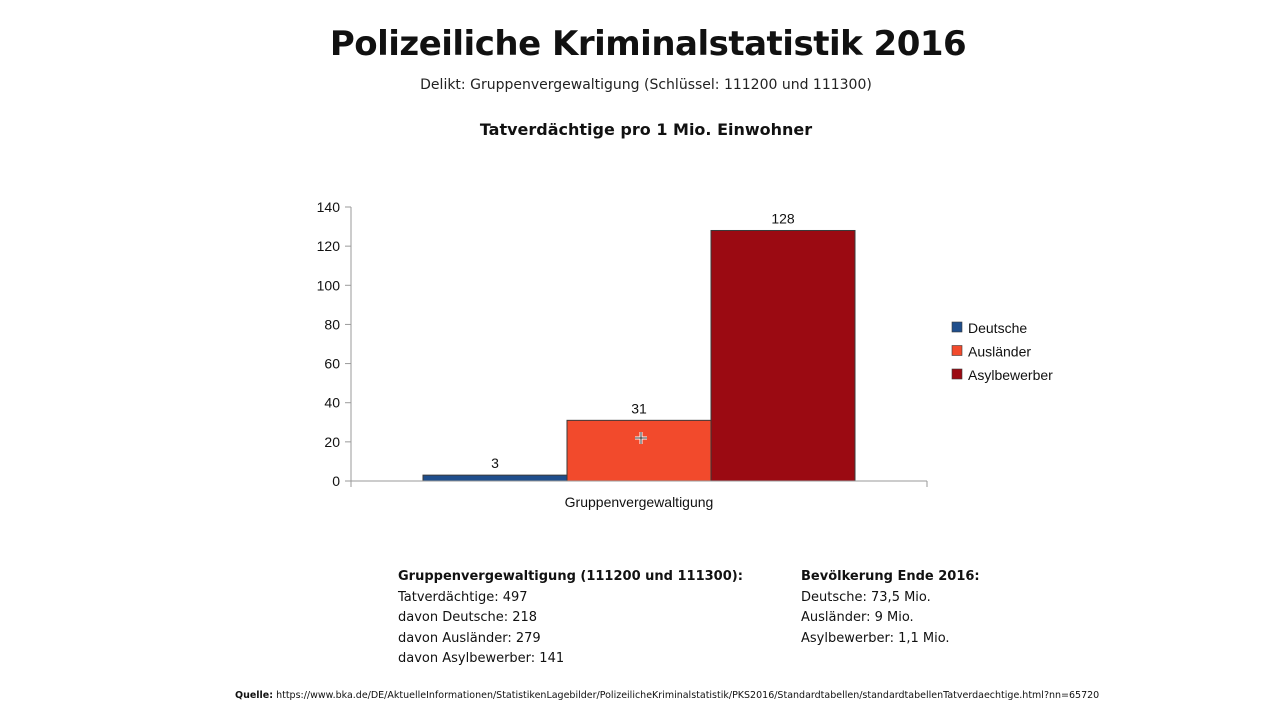 The width and height of the screenshot is (1280, 720). Describe the element at coordinates (890, 576) in the screenshot. I see `population-summary-heading: Bevölkerung Ende 2016:` at that location.